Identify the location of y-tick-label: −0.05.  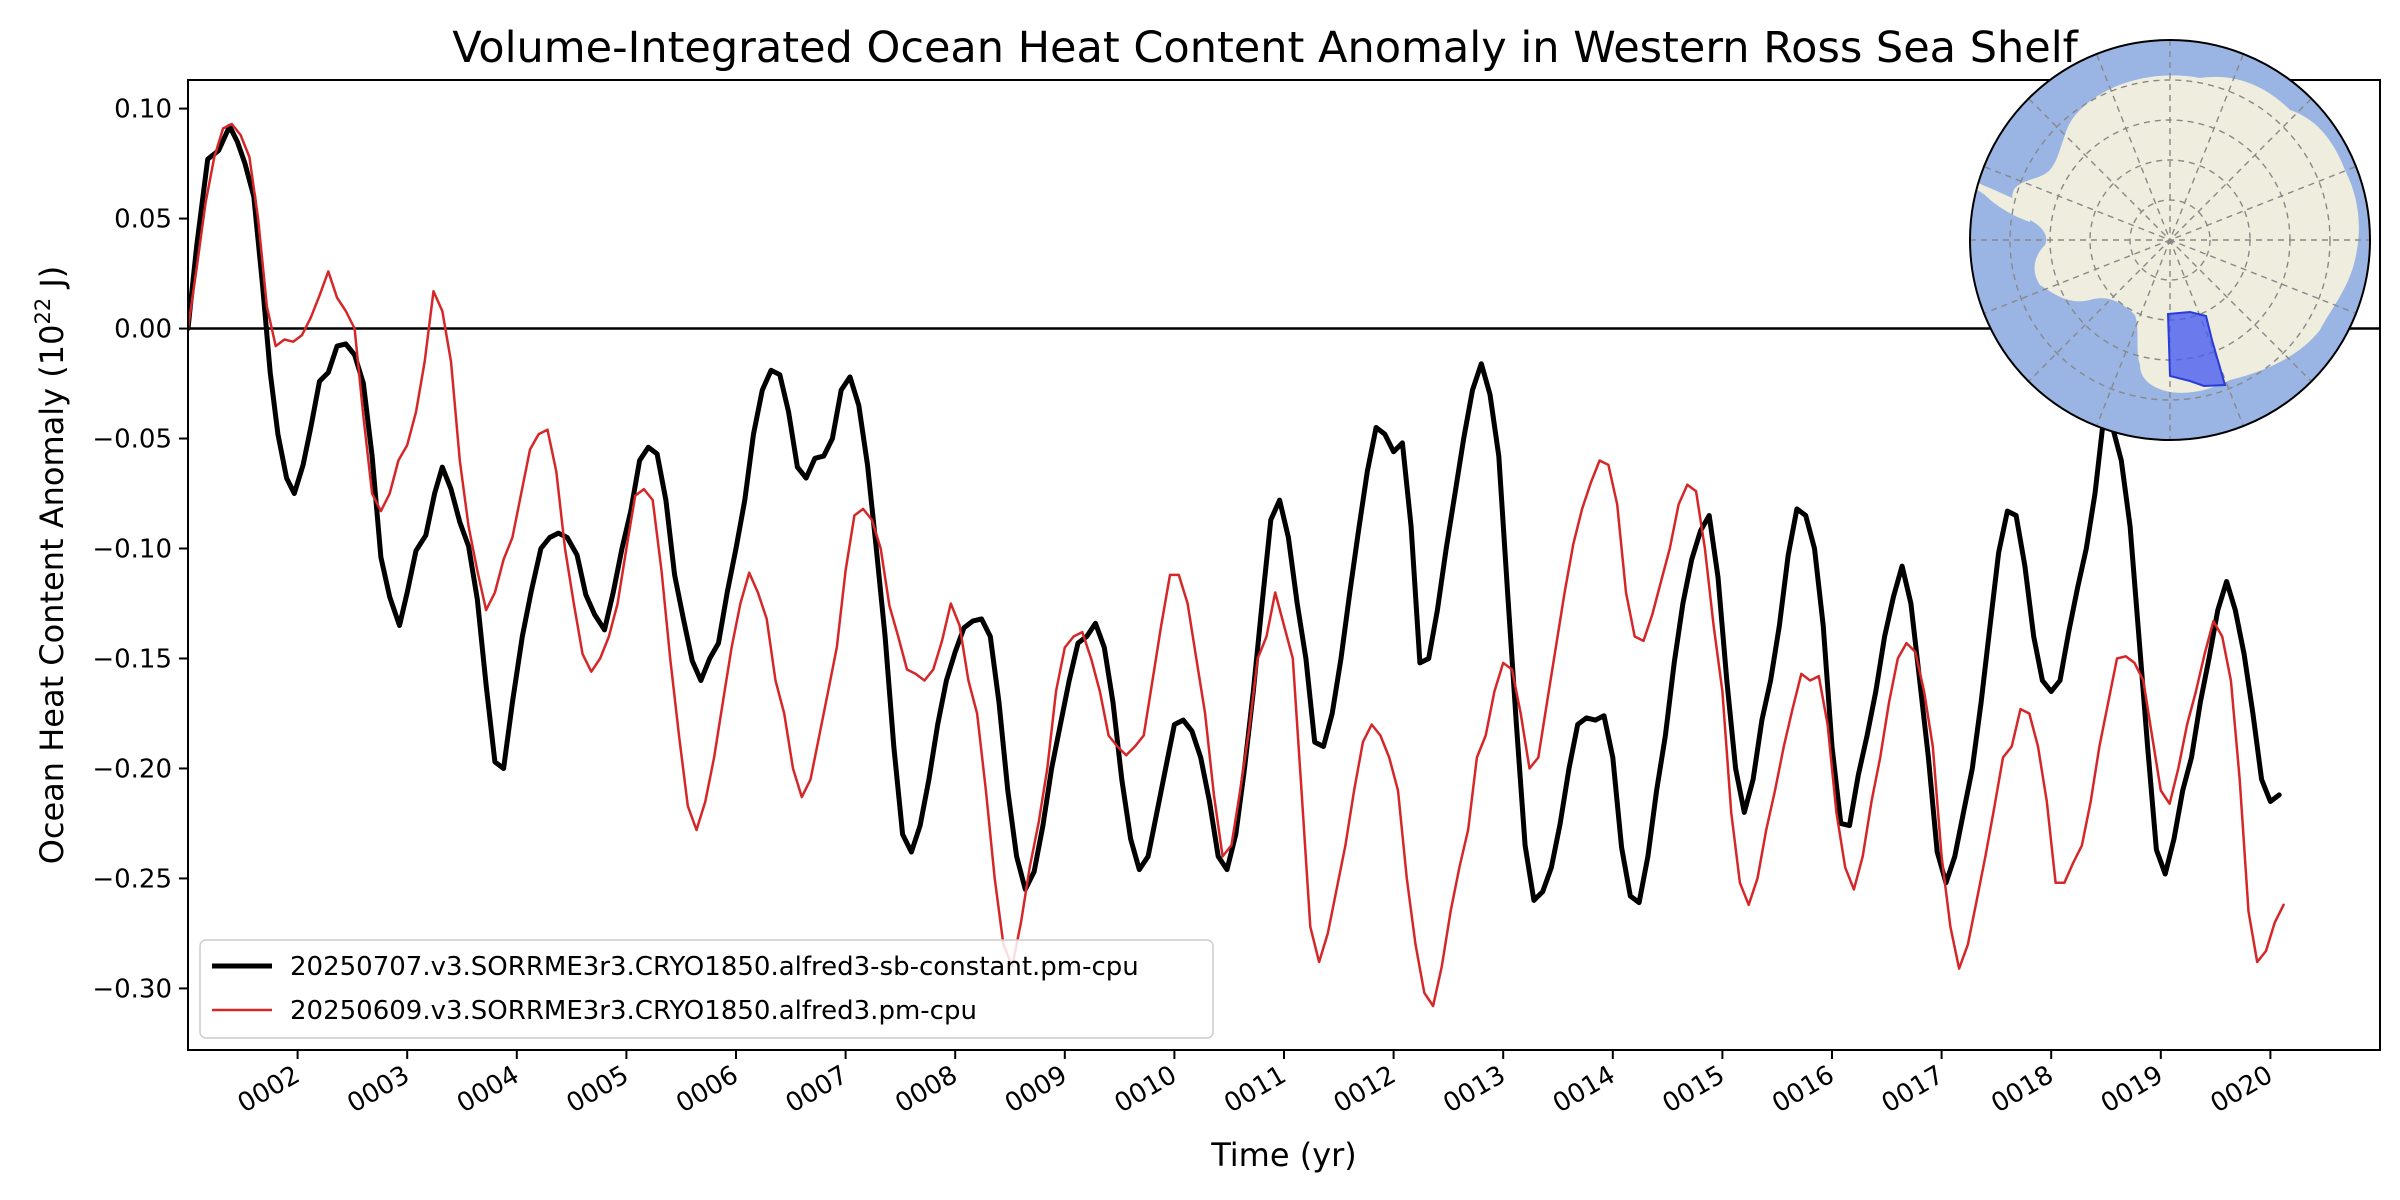
(132, 440).